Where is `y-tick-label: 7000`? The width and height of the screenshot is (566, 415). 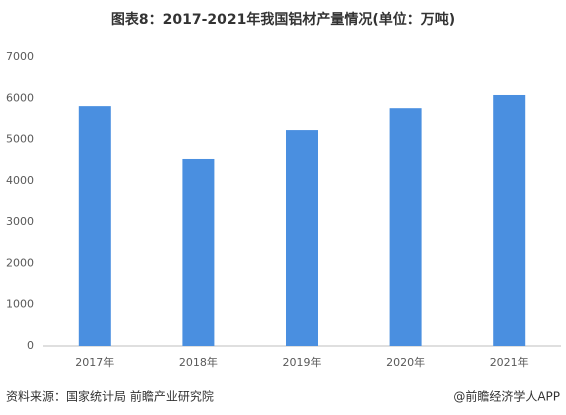 y-tick-label: 7000 is located at coordinates (20, 56).